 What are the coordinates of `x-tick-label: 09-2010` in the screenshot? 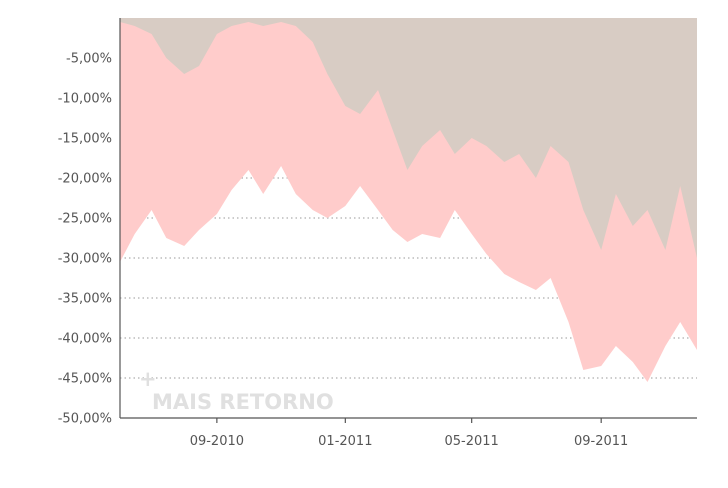 It's located at (217, 441).